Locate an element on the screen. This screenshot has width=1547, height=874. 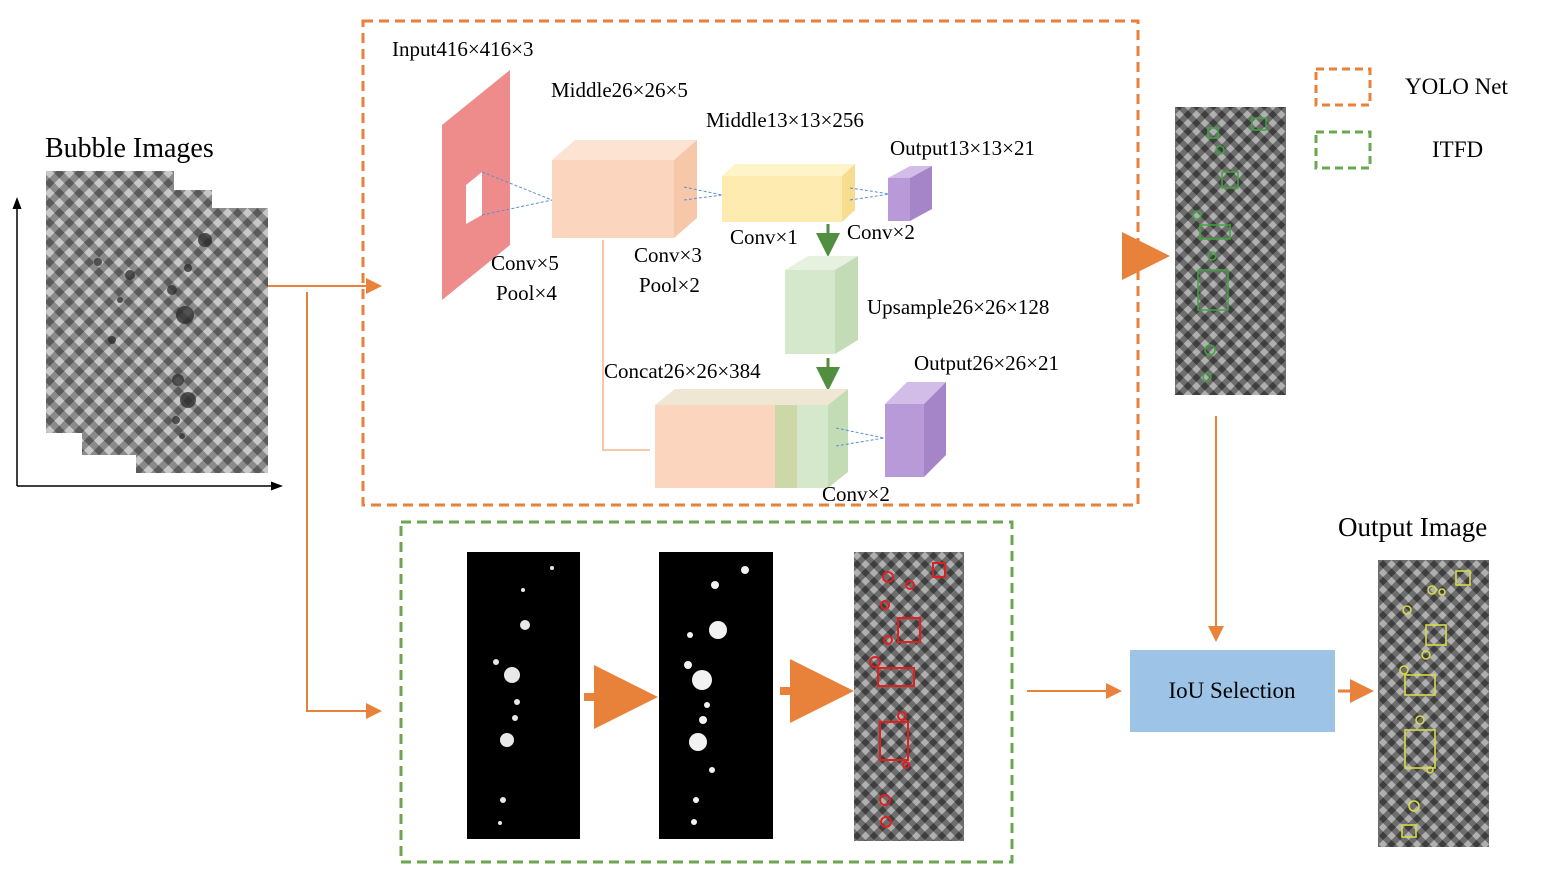
bubble-images-group: Bubble Images is located at coordinates (147, 312).